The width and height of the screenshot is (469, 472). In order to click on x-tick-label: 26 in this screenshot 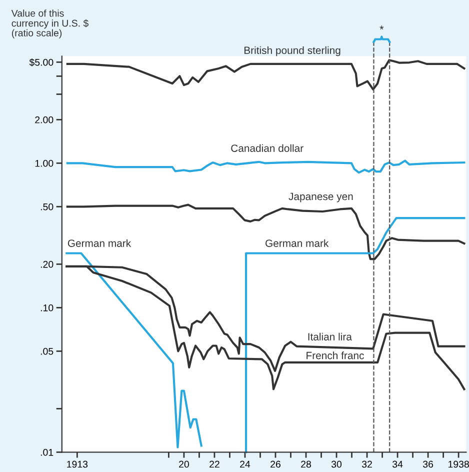, I will do `click(275, 464)`.